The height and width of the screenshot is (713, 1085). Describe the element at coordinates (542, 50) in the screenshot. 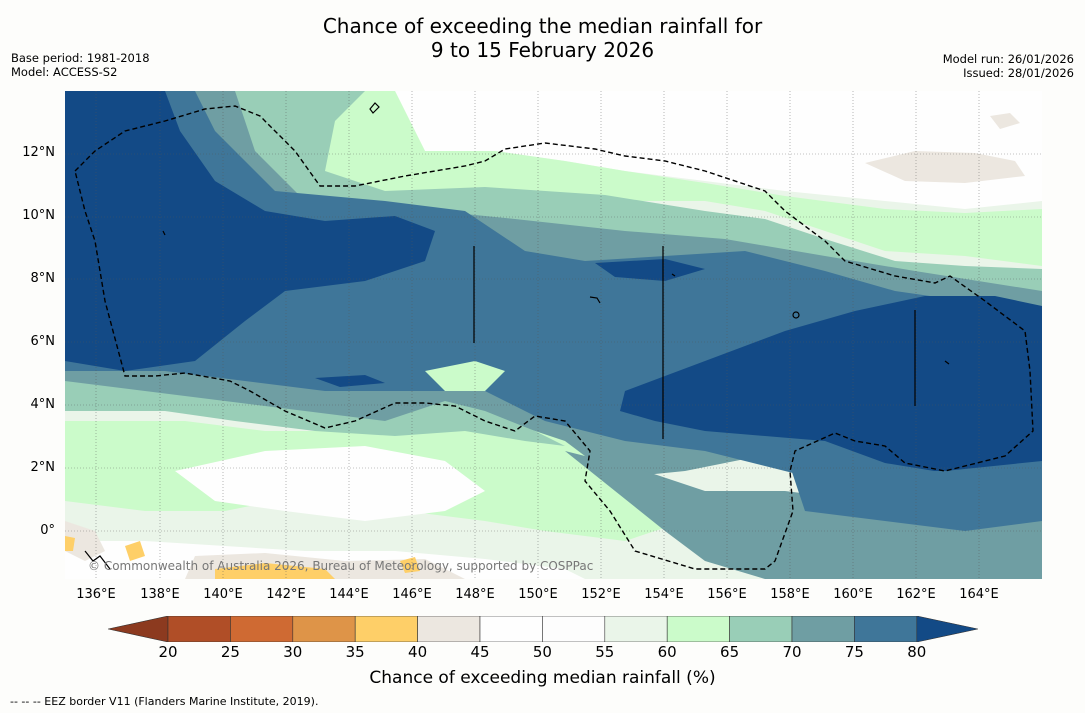

I see `title-line-2: 9 to 15 February 2026` at that location.